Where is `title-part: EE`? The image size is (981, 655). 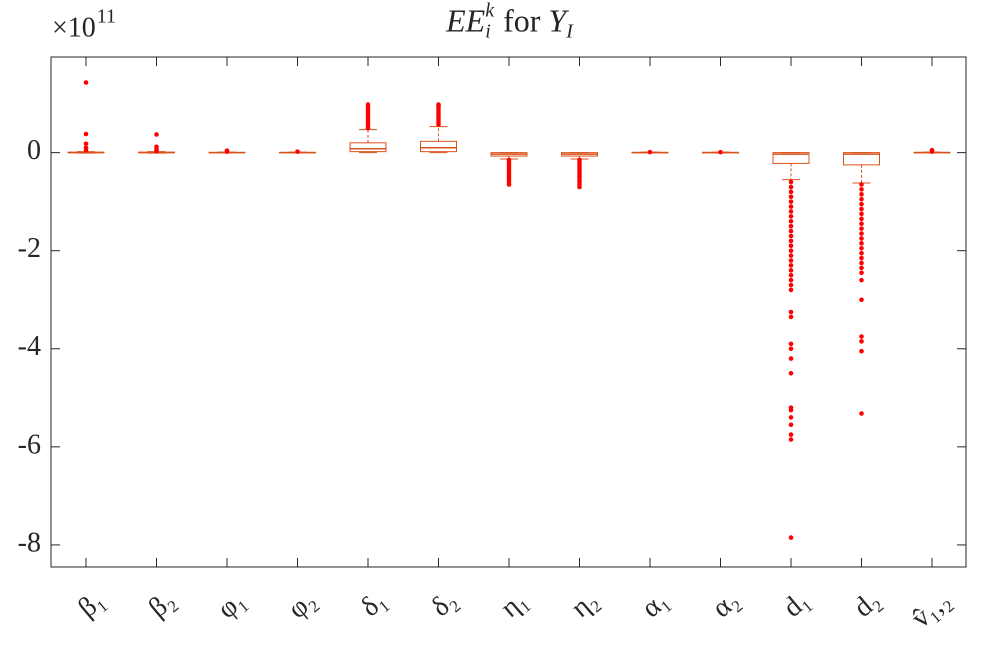 title-part: EE is located at coordinates (465, 20).